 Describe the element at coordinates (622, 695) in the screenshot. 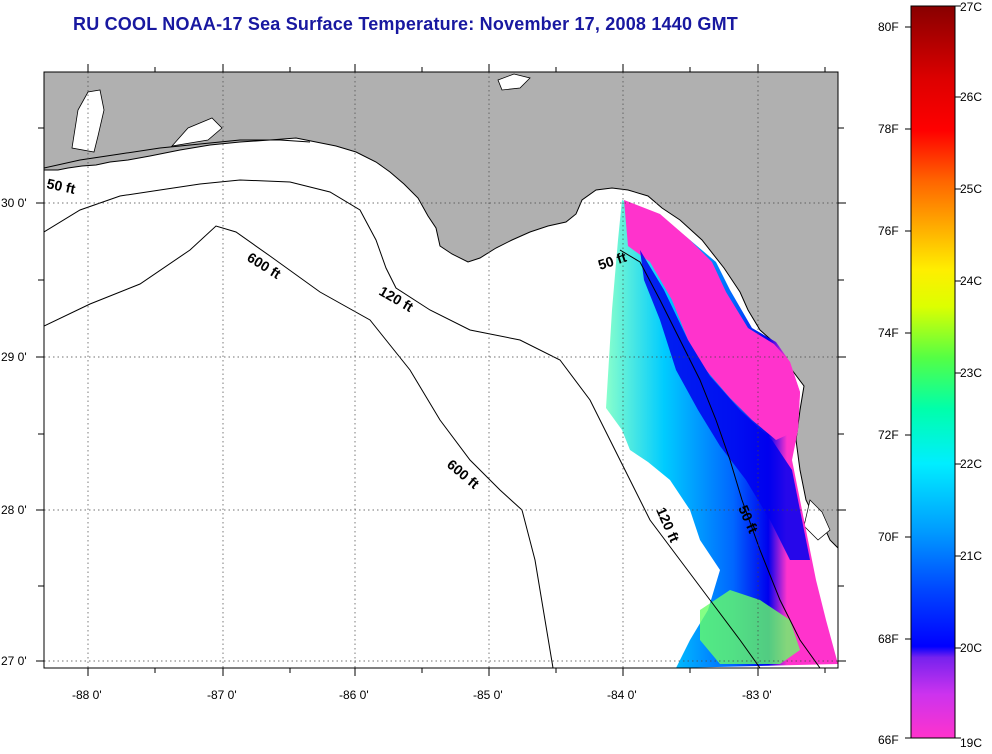

I see `lon-label: -84 0'` at that location.